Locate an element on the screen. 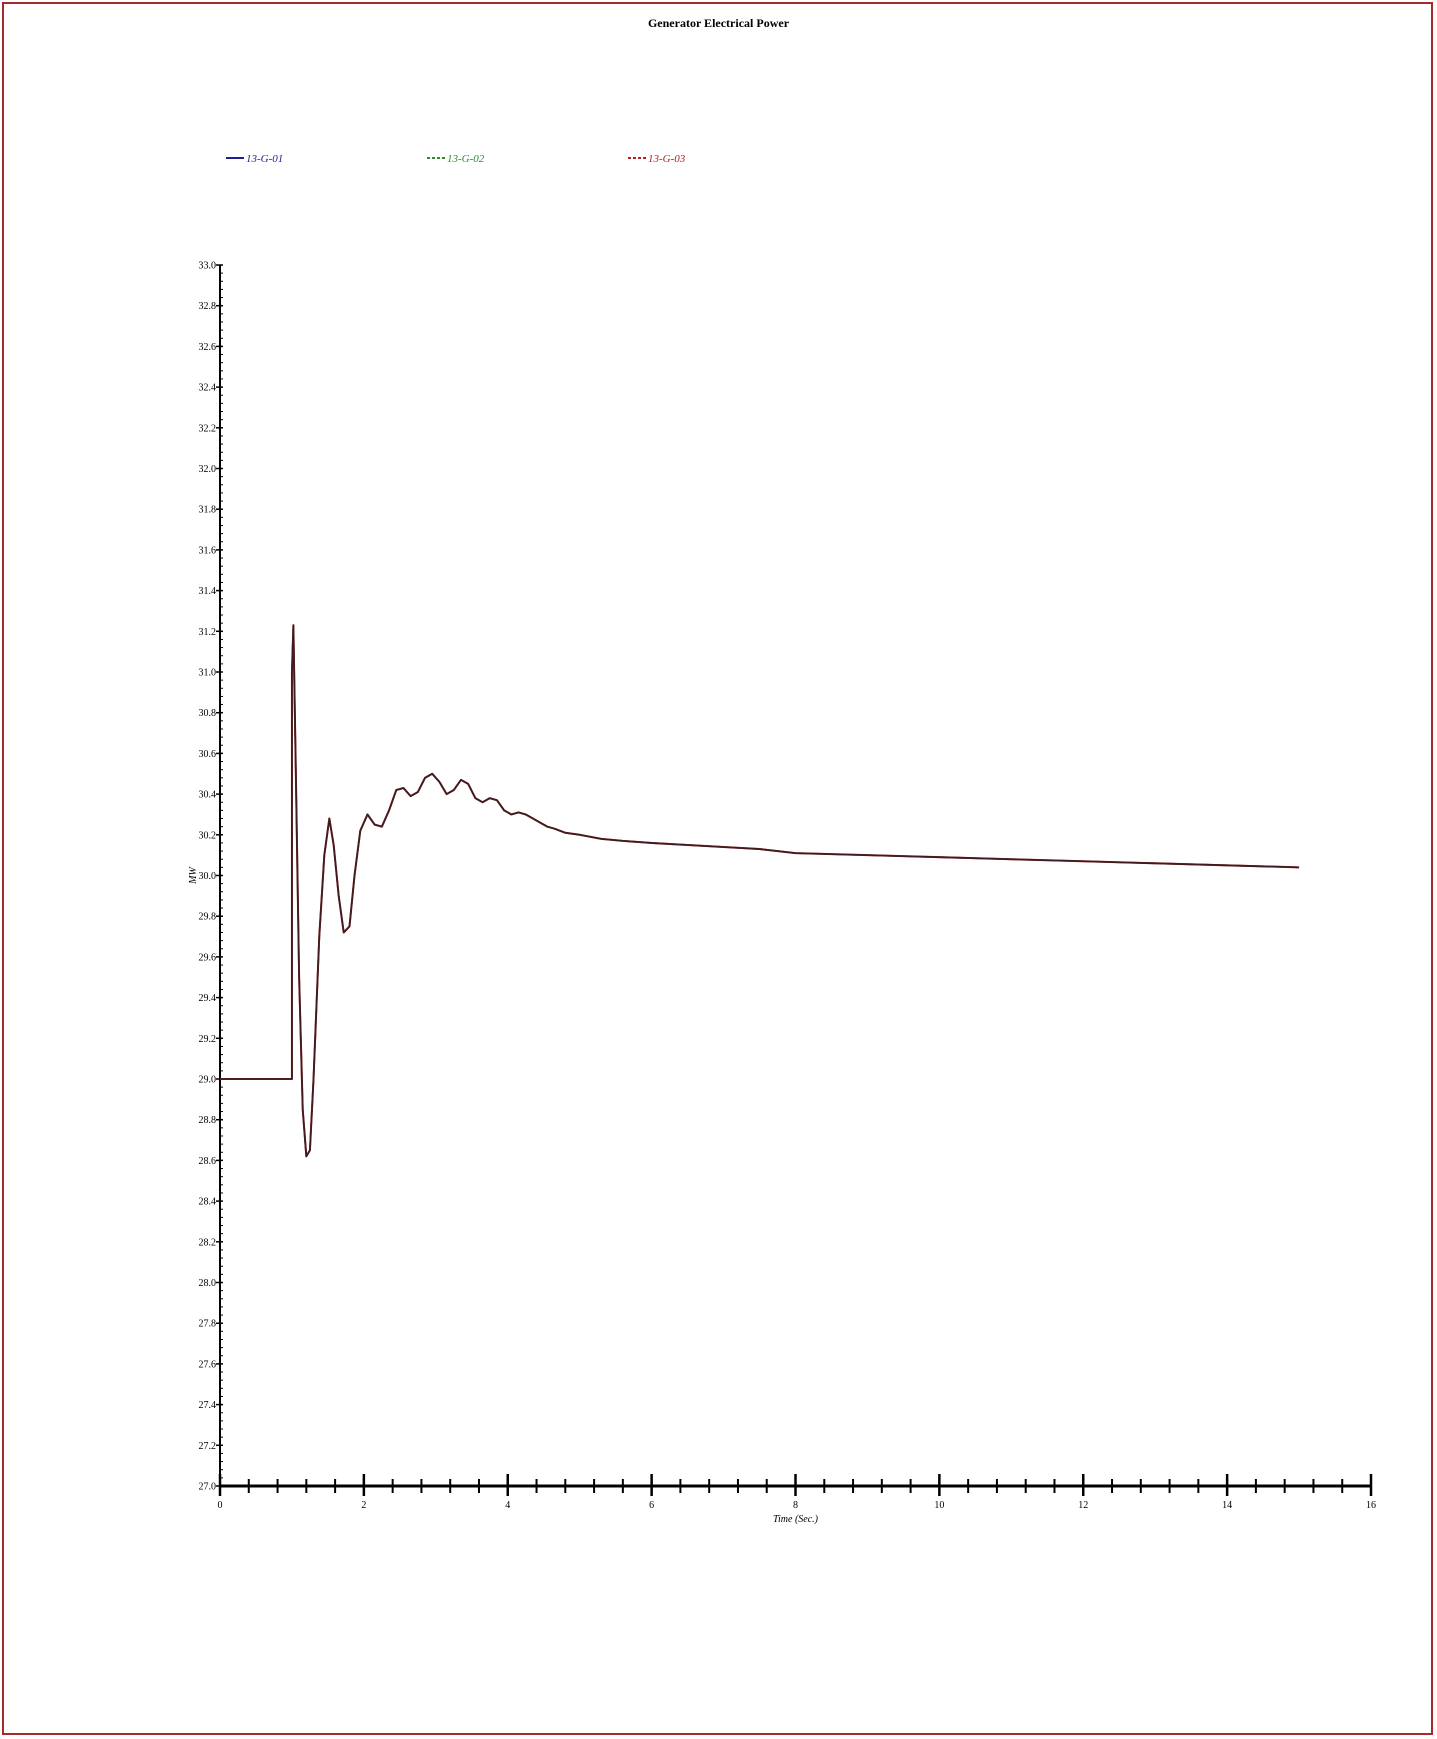 This screenshot has width=1437, height=1739. y-tick-label: 27.4 is located at coordinates (208, 1405).